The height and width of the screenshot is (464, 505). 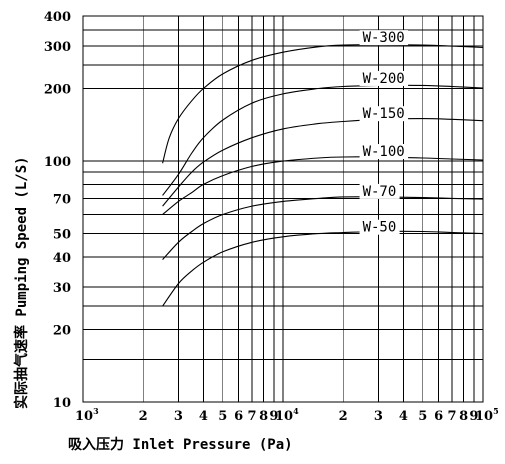 What do you see at coordinates (57, 47) in the screenshot?
I see `y-tick-label: 300` at bounding box center [57, 47].